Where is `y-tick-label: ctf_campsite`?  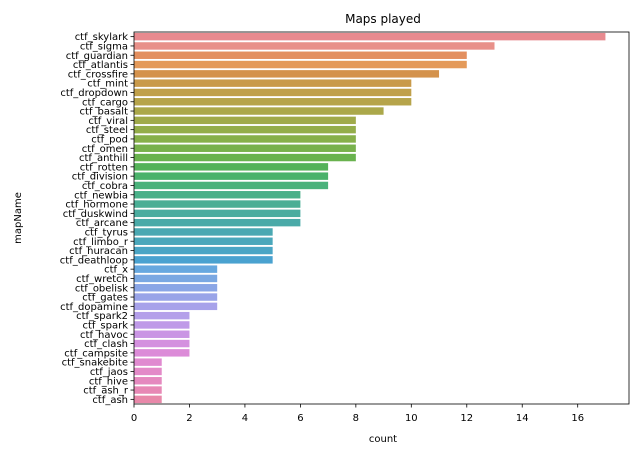
y-tick-label: ctf_campsite is located at coordinates (96, 353).